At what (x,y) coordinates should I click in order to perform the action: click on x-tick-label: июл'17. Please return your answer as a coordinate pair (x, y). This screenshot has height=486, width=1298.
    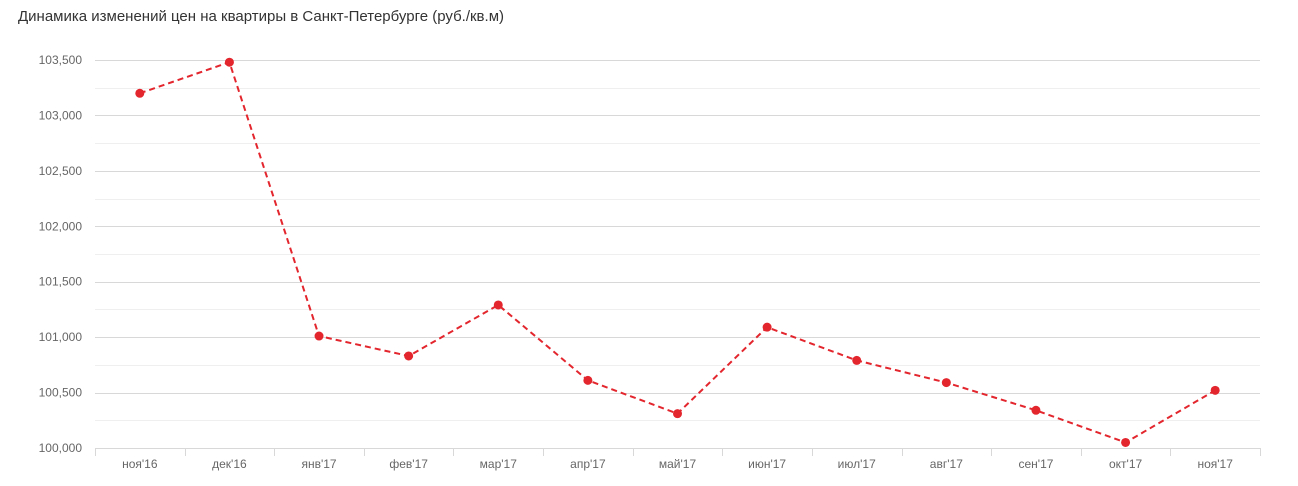
    Looking at the image, I should click on (857, 464).